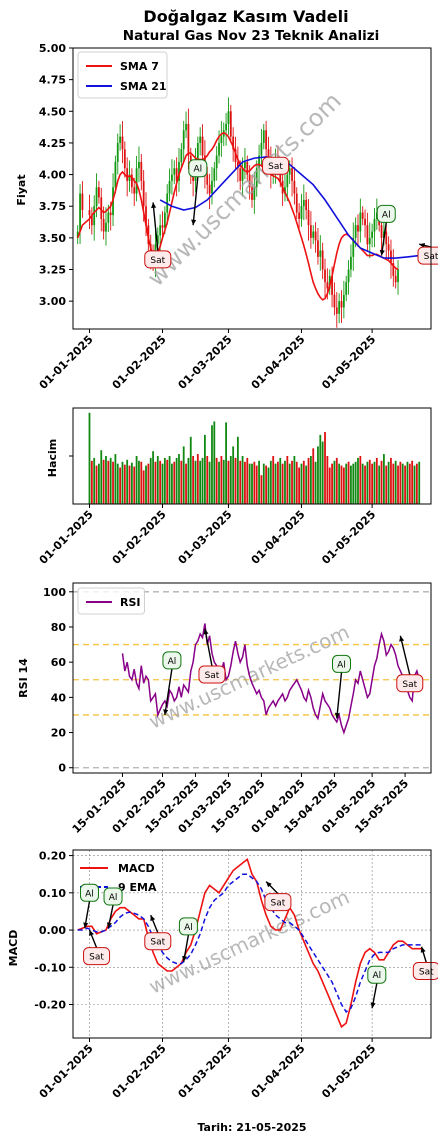 The image size is (438, 1142). What do you see at coordinates (52, 893) in the screenshot?
I see `macd-ytick-label: 0.10` at bounding box center [52, 893].